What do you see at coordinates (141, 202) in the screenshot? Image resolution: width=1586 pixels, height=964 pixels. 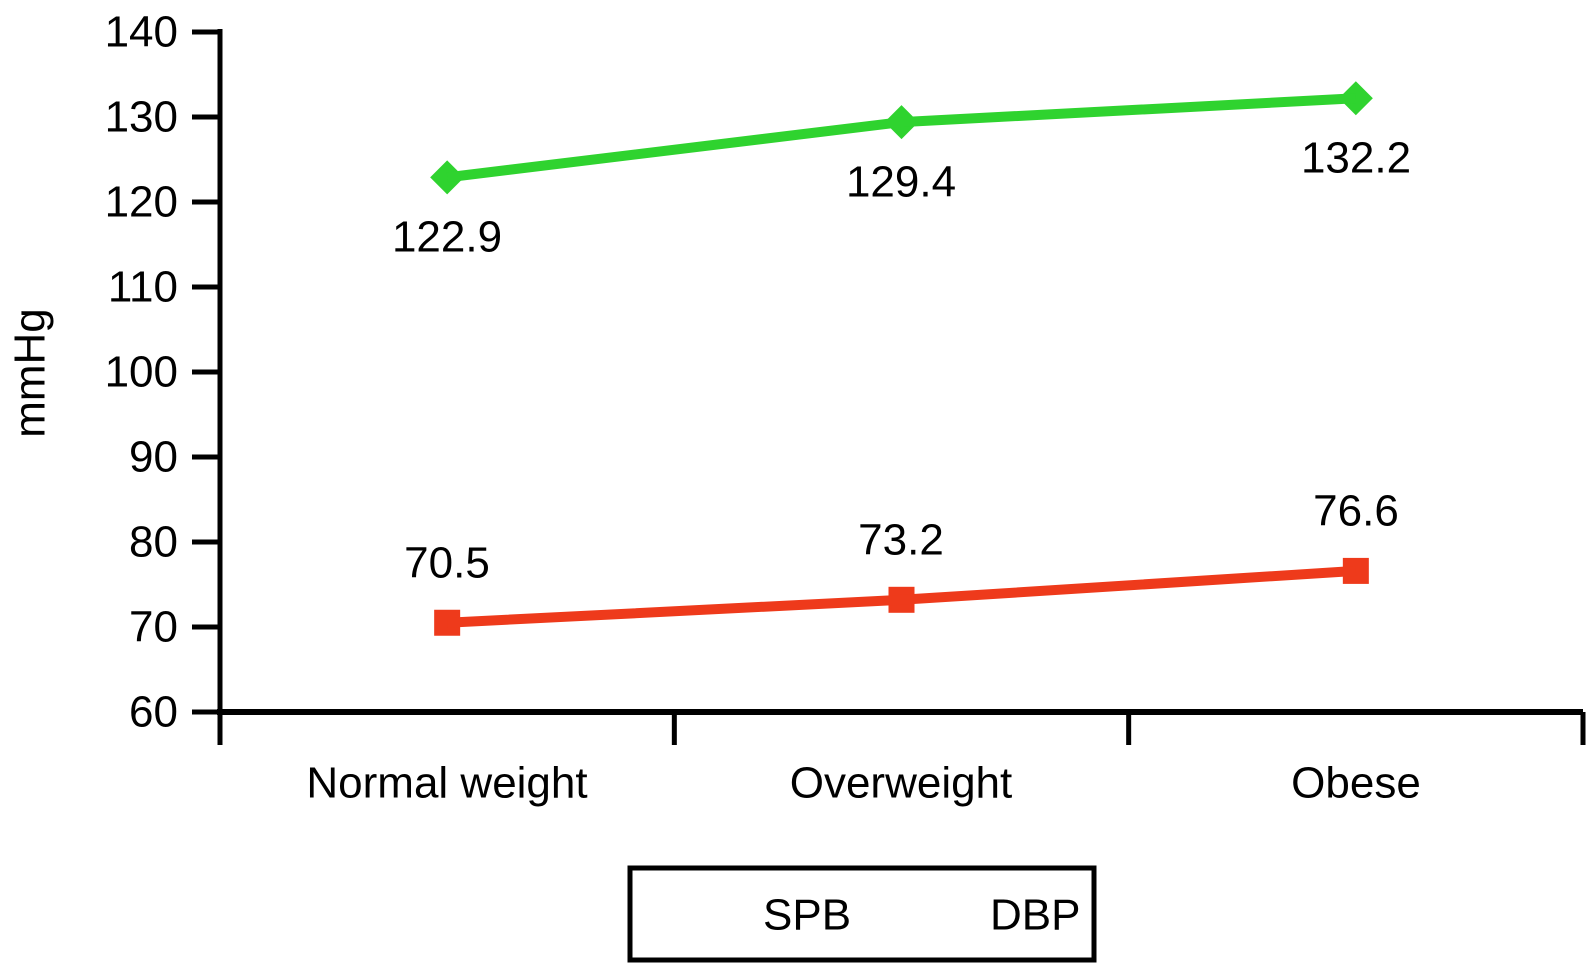 I see `y-tick-label-120: 120` at bounding box center [141, 202].